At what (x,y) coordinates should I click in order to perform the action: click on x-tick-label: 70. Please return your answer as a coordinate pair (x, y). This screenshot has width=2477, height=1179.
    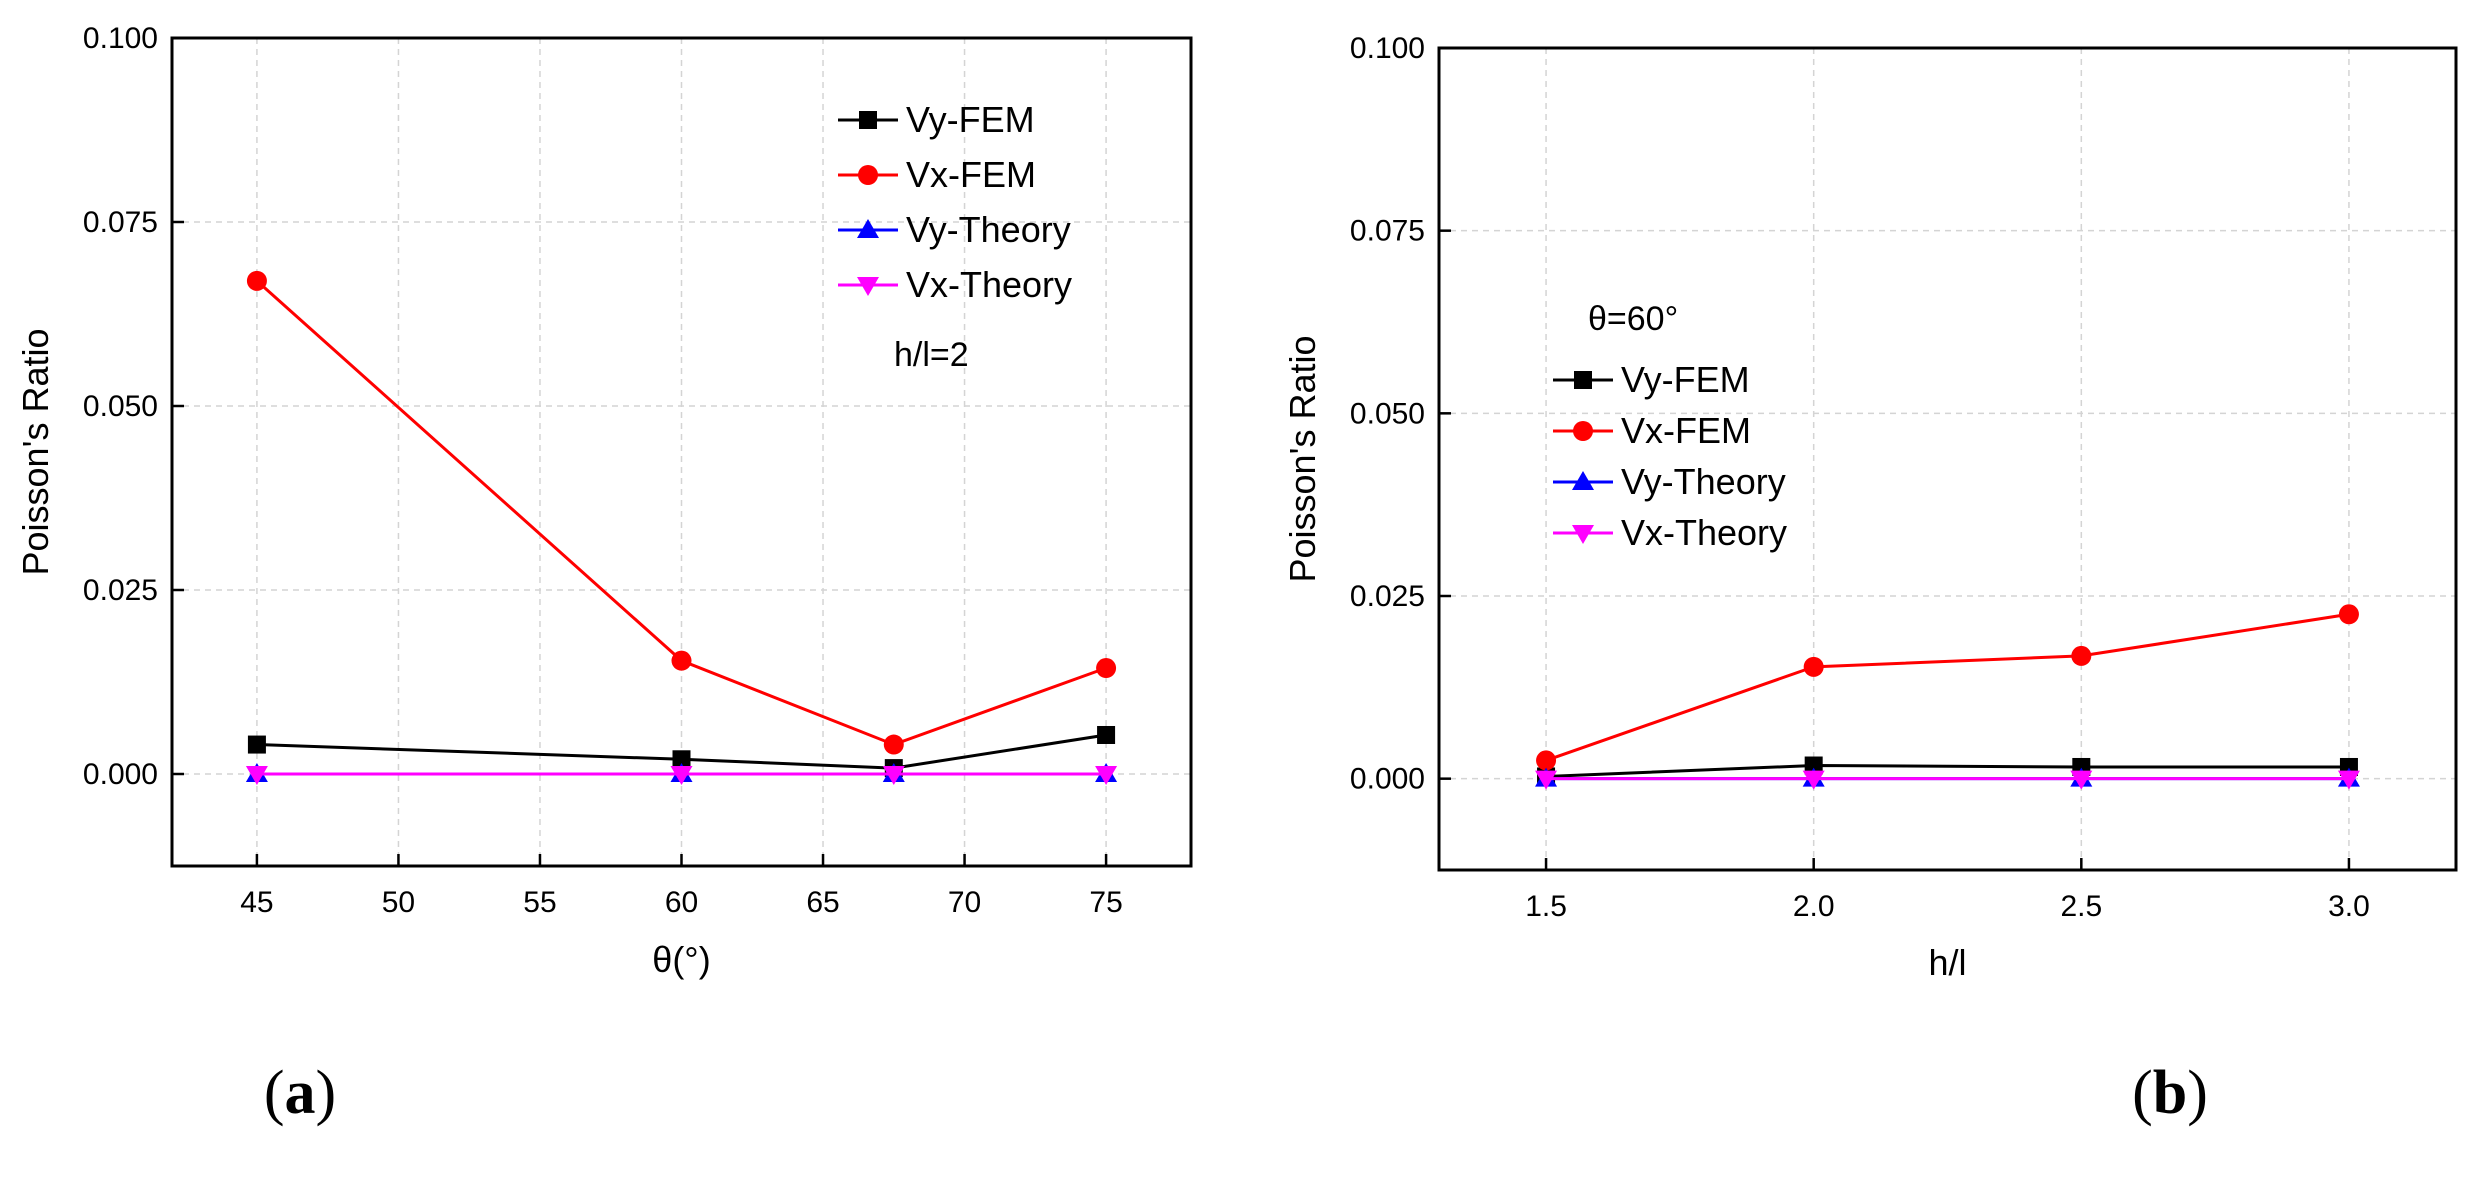
    Looking at the image, I should click on (964, 902).